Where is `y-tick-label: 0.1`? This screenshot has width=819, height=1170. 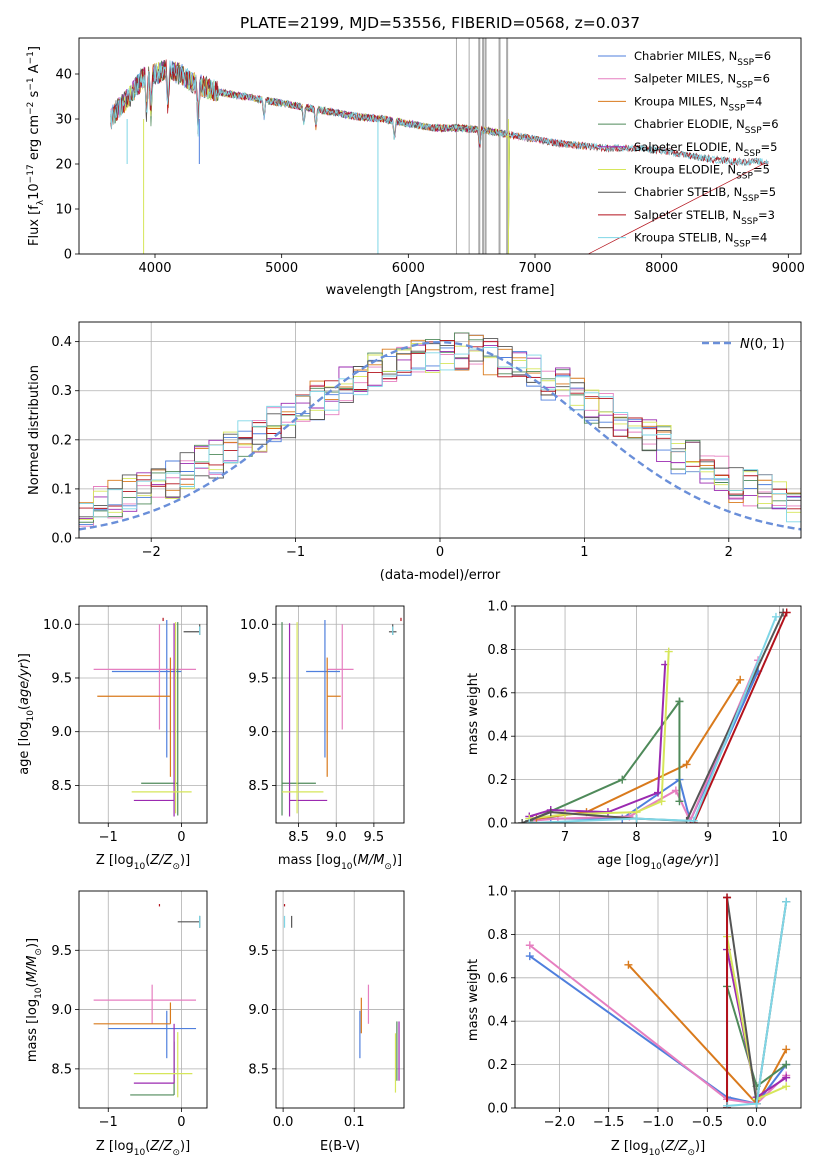 y-tick-label: 0.1 is located at coordinates (61, 489).